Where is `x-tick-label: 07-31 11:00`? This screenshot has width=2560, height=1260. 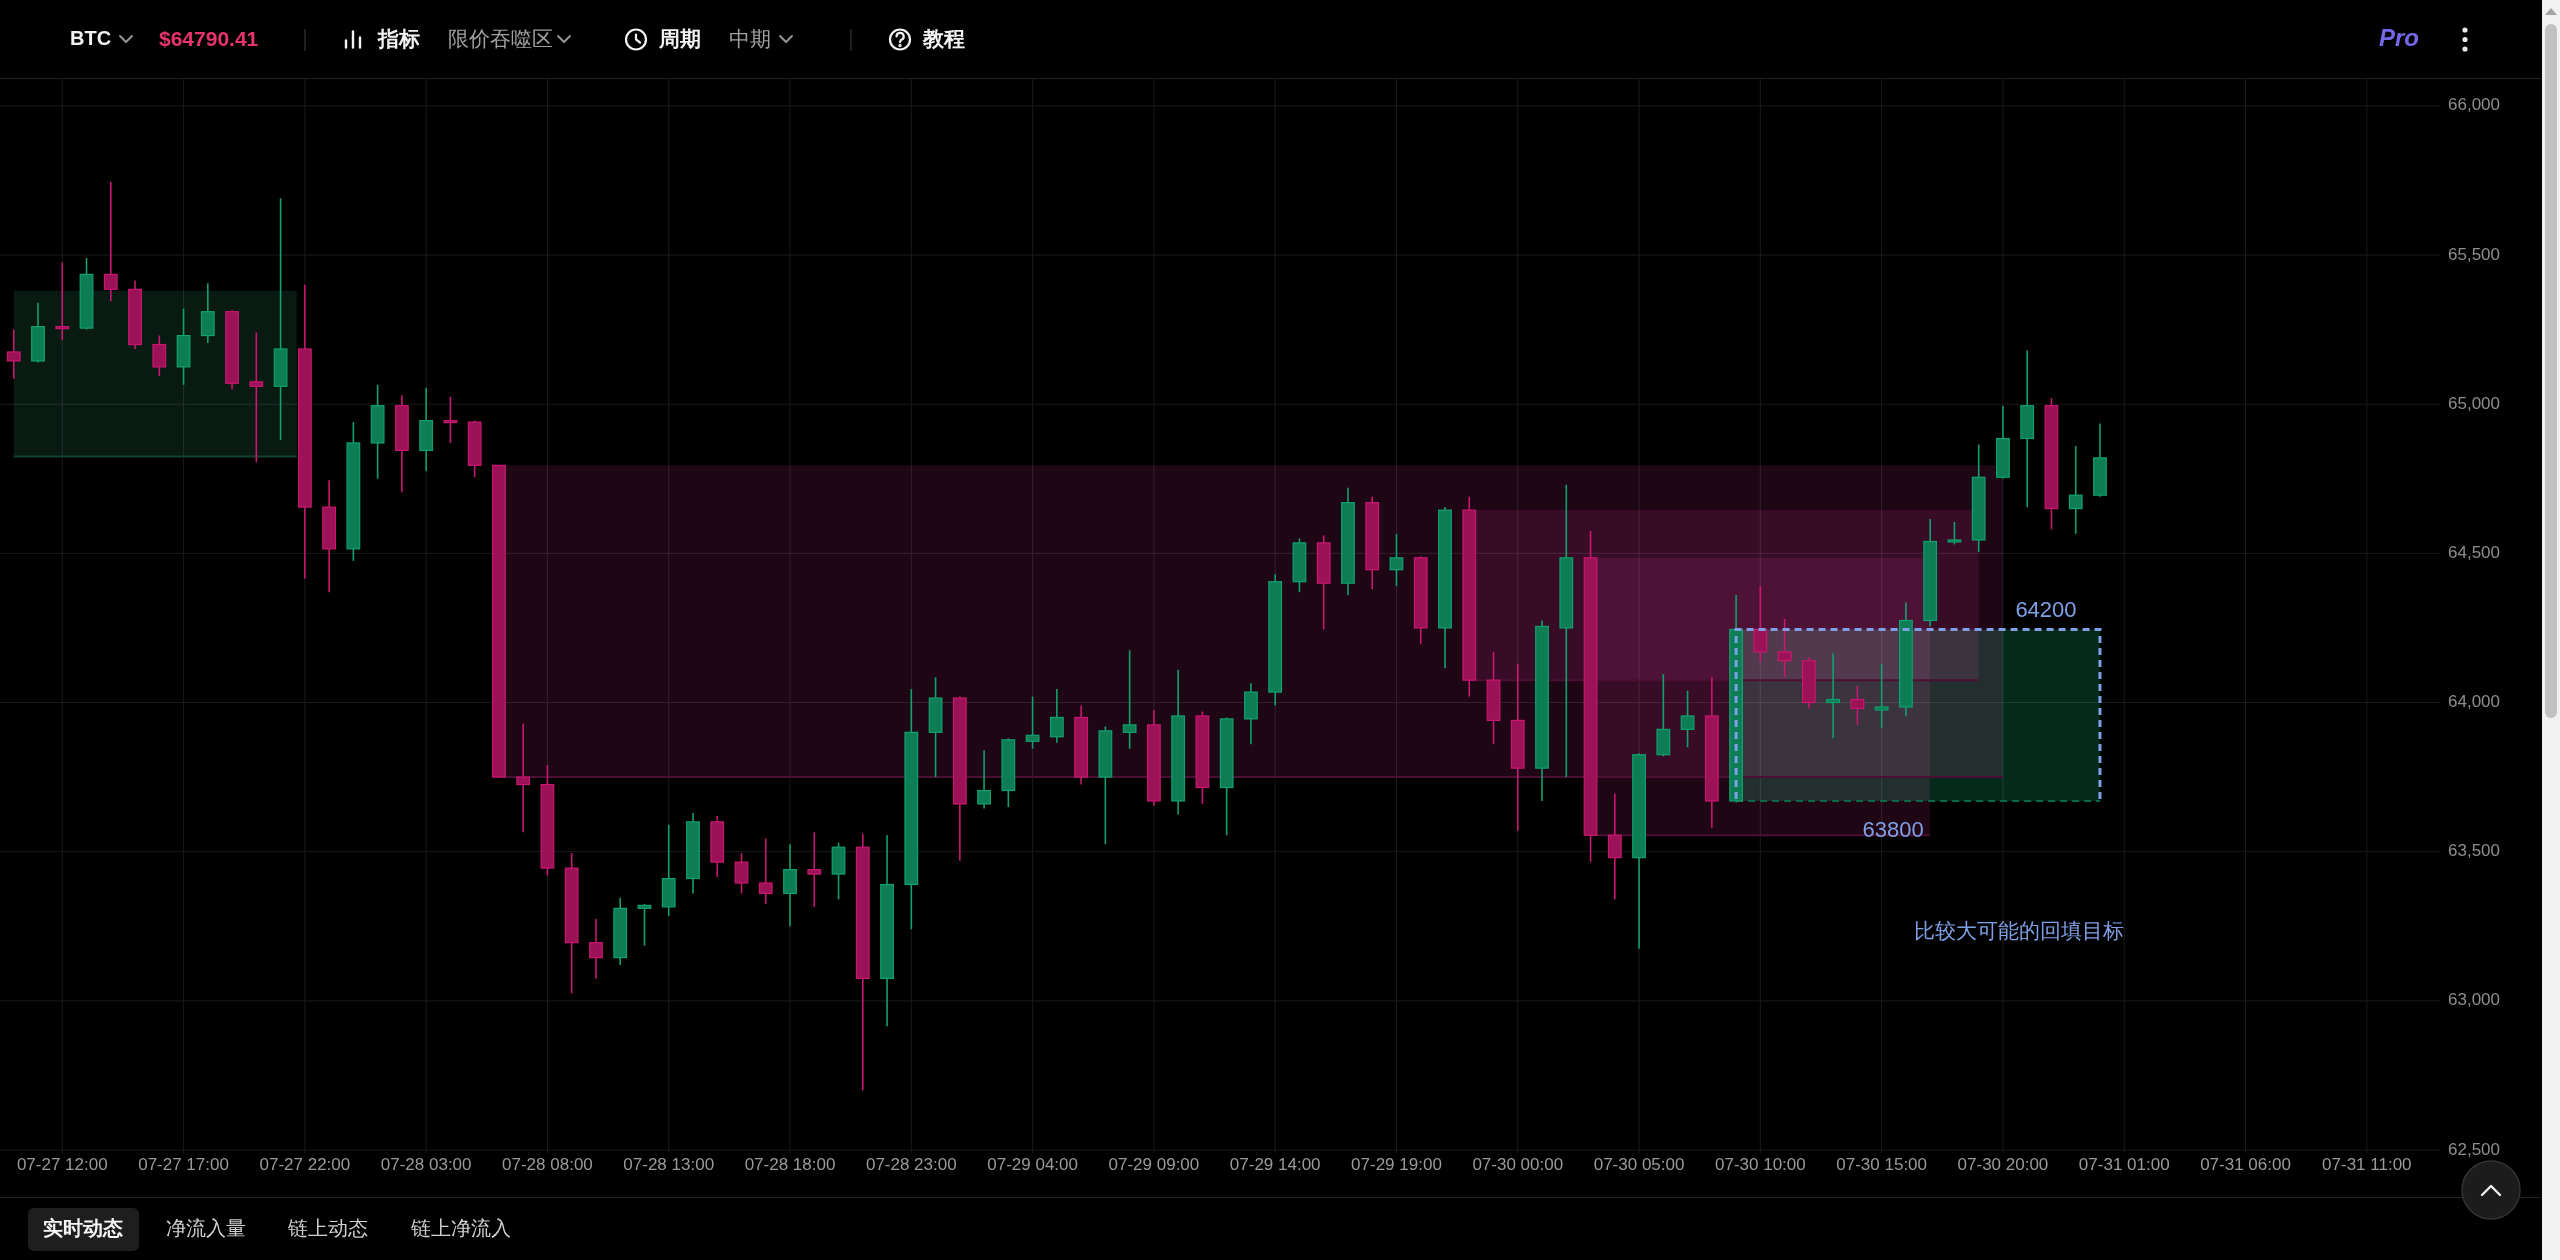 x-tick-label: 07-31 11:00 is located at coordinates (2367, 1165).